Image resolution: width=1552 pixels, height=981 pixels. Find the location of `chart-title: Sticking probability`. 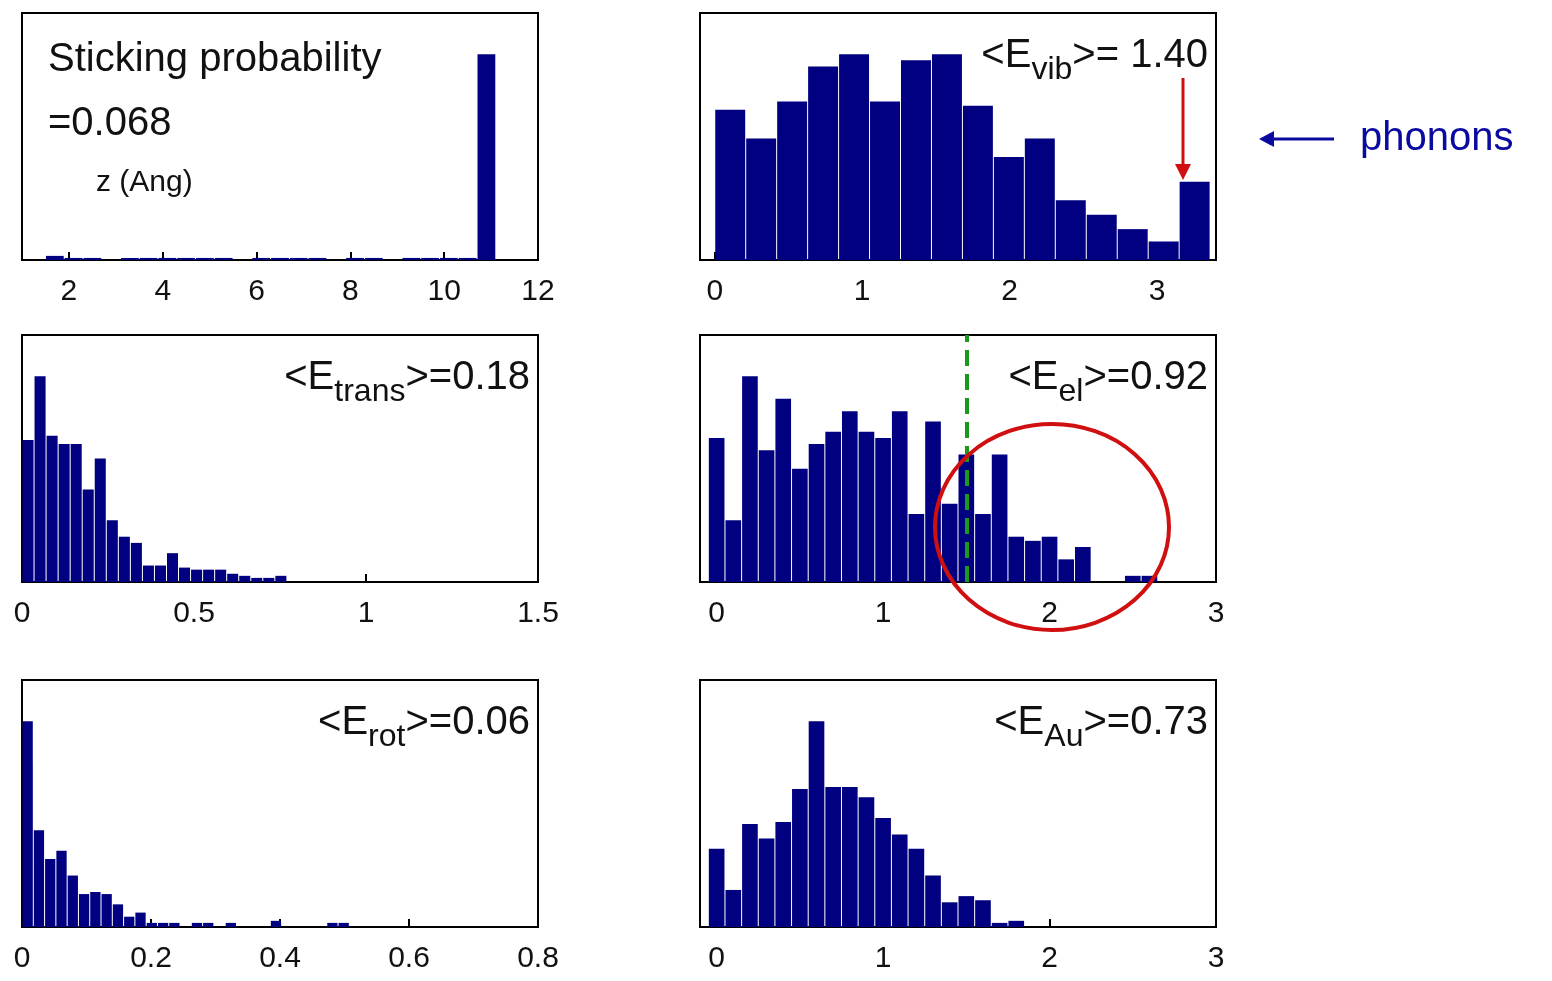

chart-title: Sticking probability is located at coordinates (215, 57).